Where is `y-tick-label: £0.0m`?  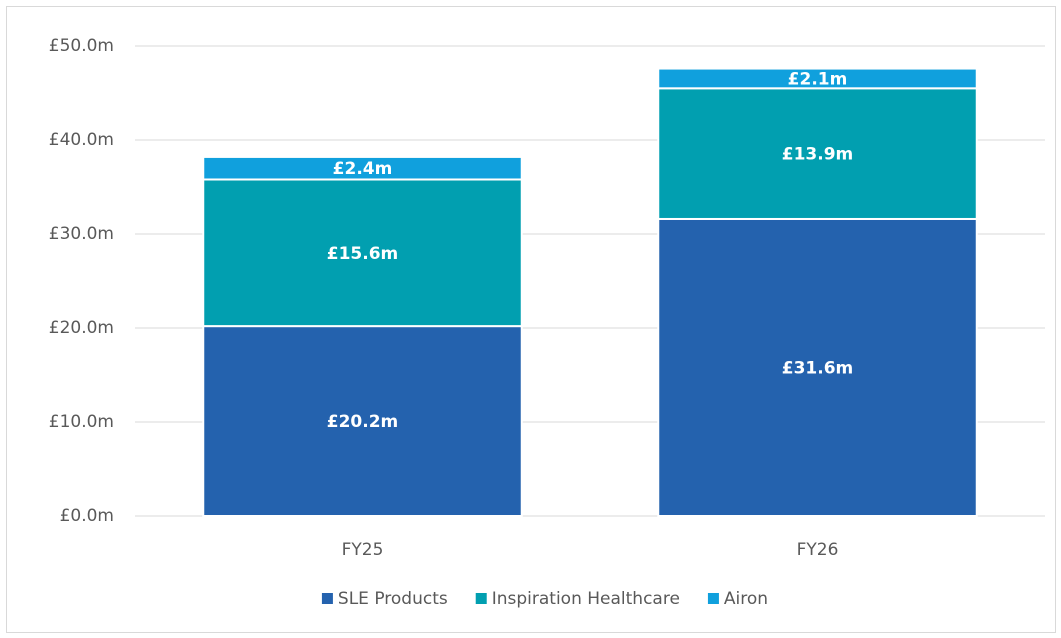 y-tick-label: £0.0m is located at coordinates (87, 516).